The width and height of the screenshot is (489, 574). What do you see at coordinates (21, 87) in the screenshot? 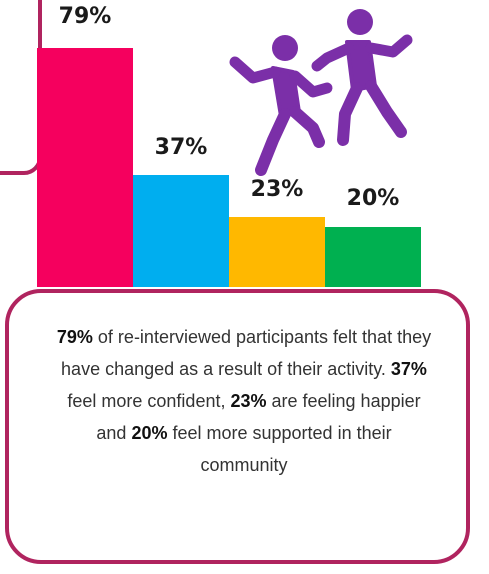
I see `top-left-frame` at bounding box center [21, 87].